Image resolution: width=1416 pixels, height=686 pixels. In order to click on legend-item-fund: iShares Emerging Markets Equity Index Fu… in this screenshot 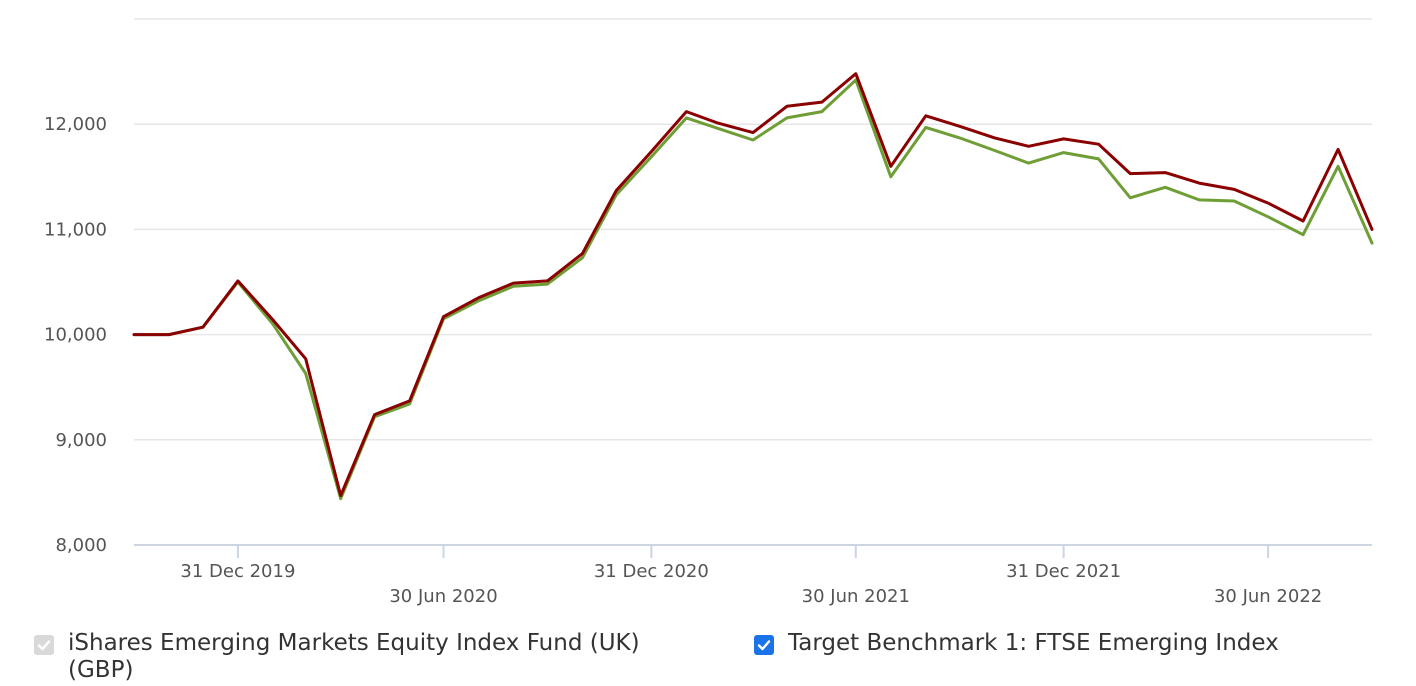, I will do `click(354, 657)`.